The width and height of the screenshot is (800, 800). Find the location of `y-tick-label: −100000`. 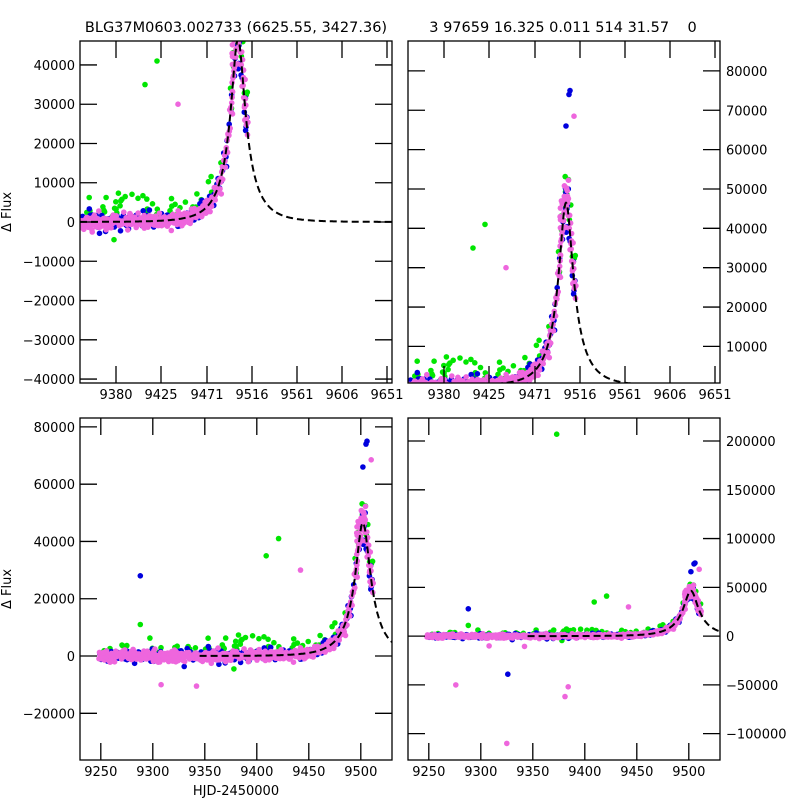

y-tick-label: −100000 is located at coordinates (756, 735).